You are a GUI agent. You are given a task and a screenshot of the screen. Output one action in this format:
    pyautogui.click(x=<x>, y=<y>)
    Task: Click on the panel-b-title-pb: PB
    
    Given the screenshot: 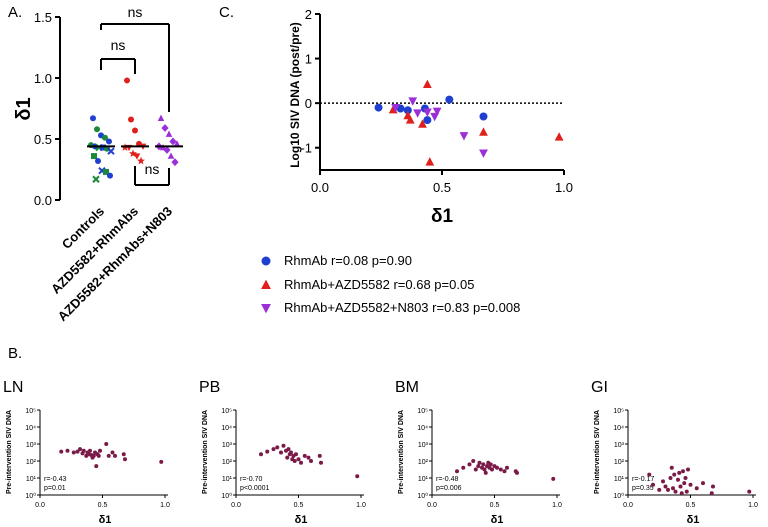 What is the action you would take?
    pyautogui.click(x=209, y=387)
    